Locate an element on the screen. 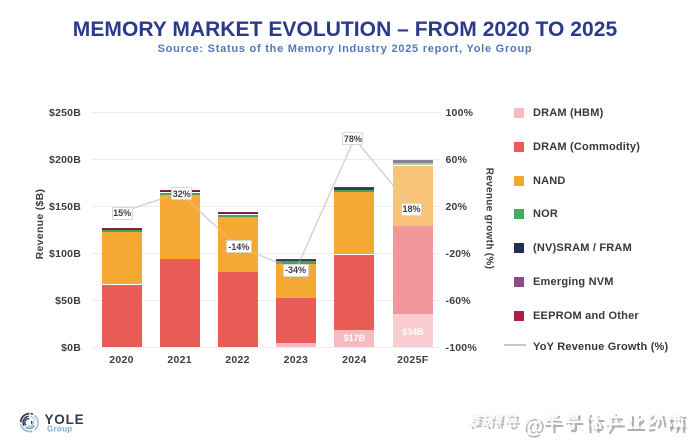 The height and width of the screenshot is (446, 690). svg-text: Group is located at coordinates (60, 429).